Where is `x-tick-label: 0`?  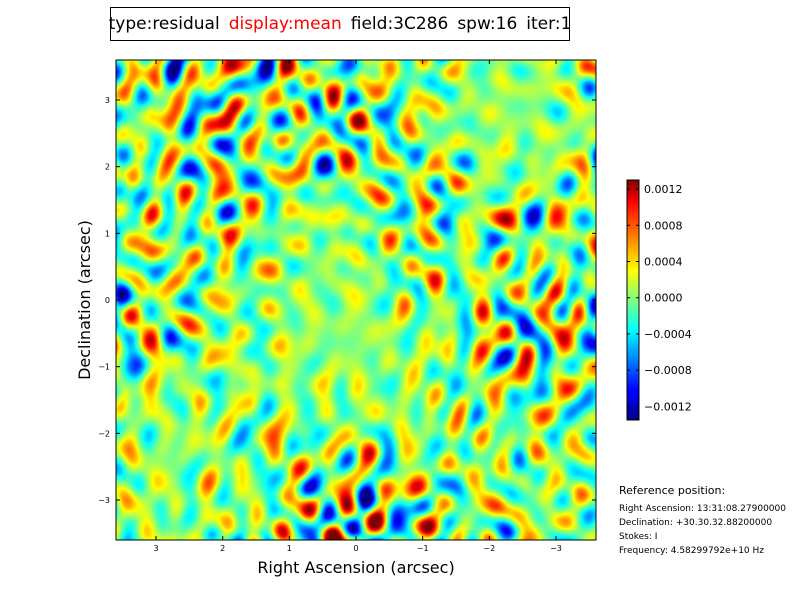
x-tick-label: 0 is located at coordinates (355, 548).